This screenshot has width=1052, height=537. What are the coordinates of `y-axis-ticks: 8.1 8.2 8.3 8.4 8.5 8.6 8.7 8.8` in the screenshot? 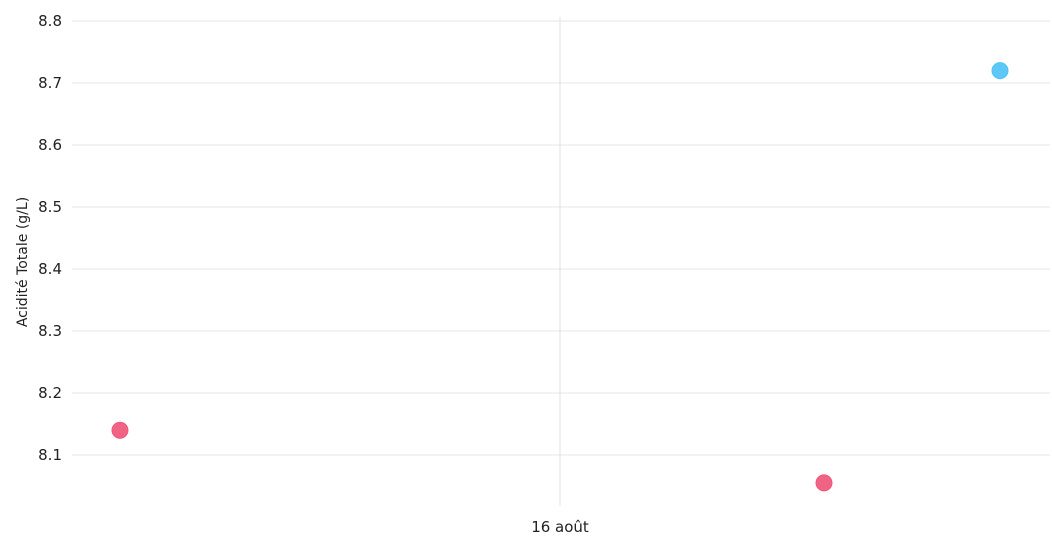 It's located at (50, 238).